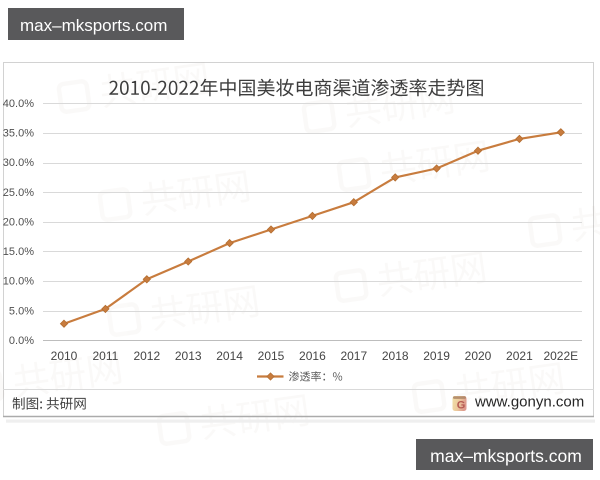  Describe the element at coordinates (478, 356) in the screenshot. I see `svg-text: 2020` at that location.